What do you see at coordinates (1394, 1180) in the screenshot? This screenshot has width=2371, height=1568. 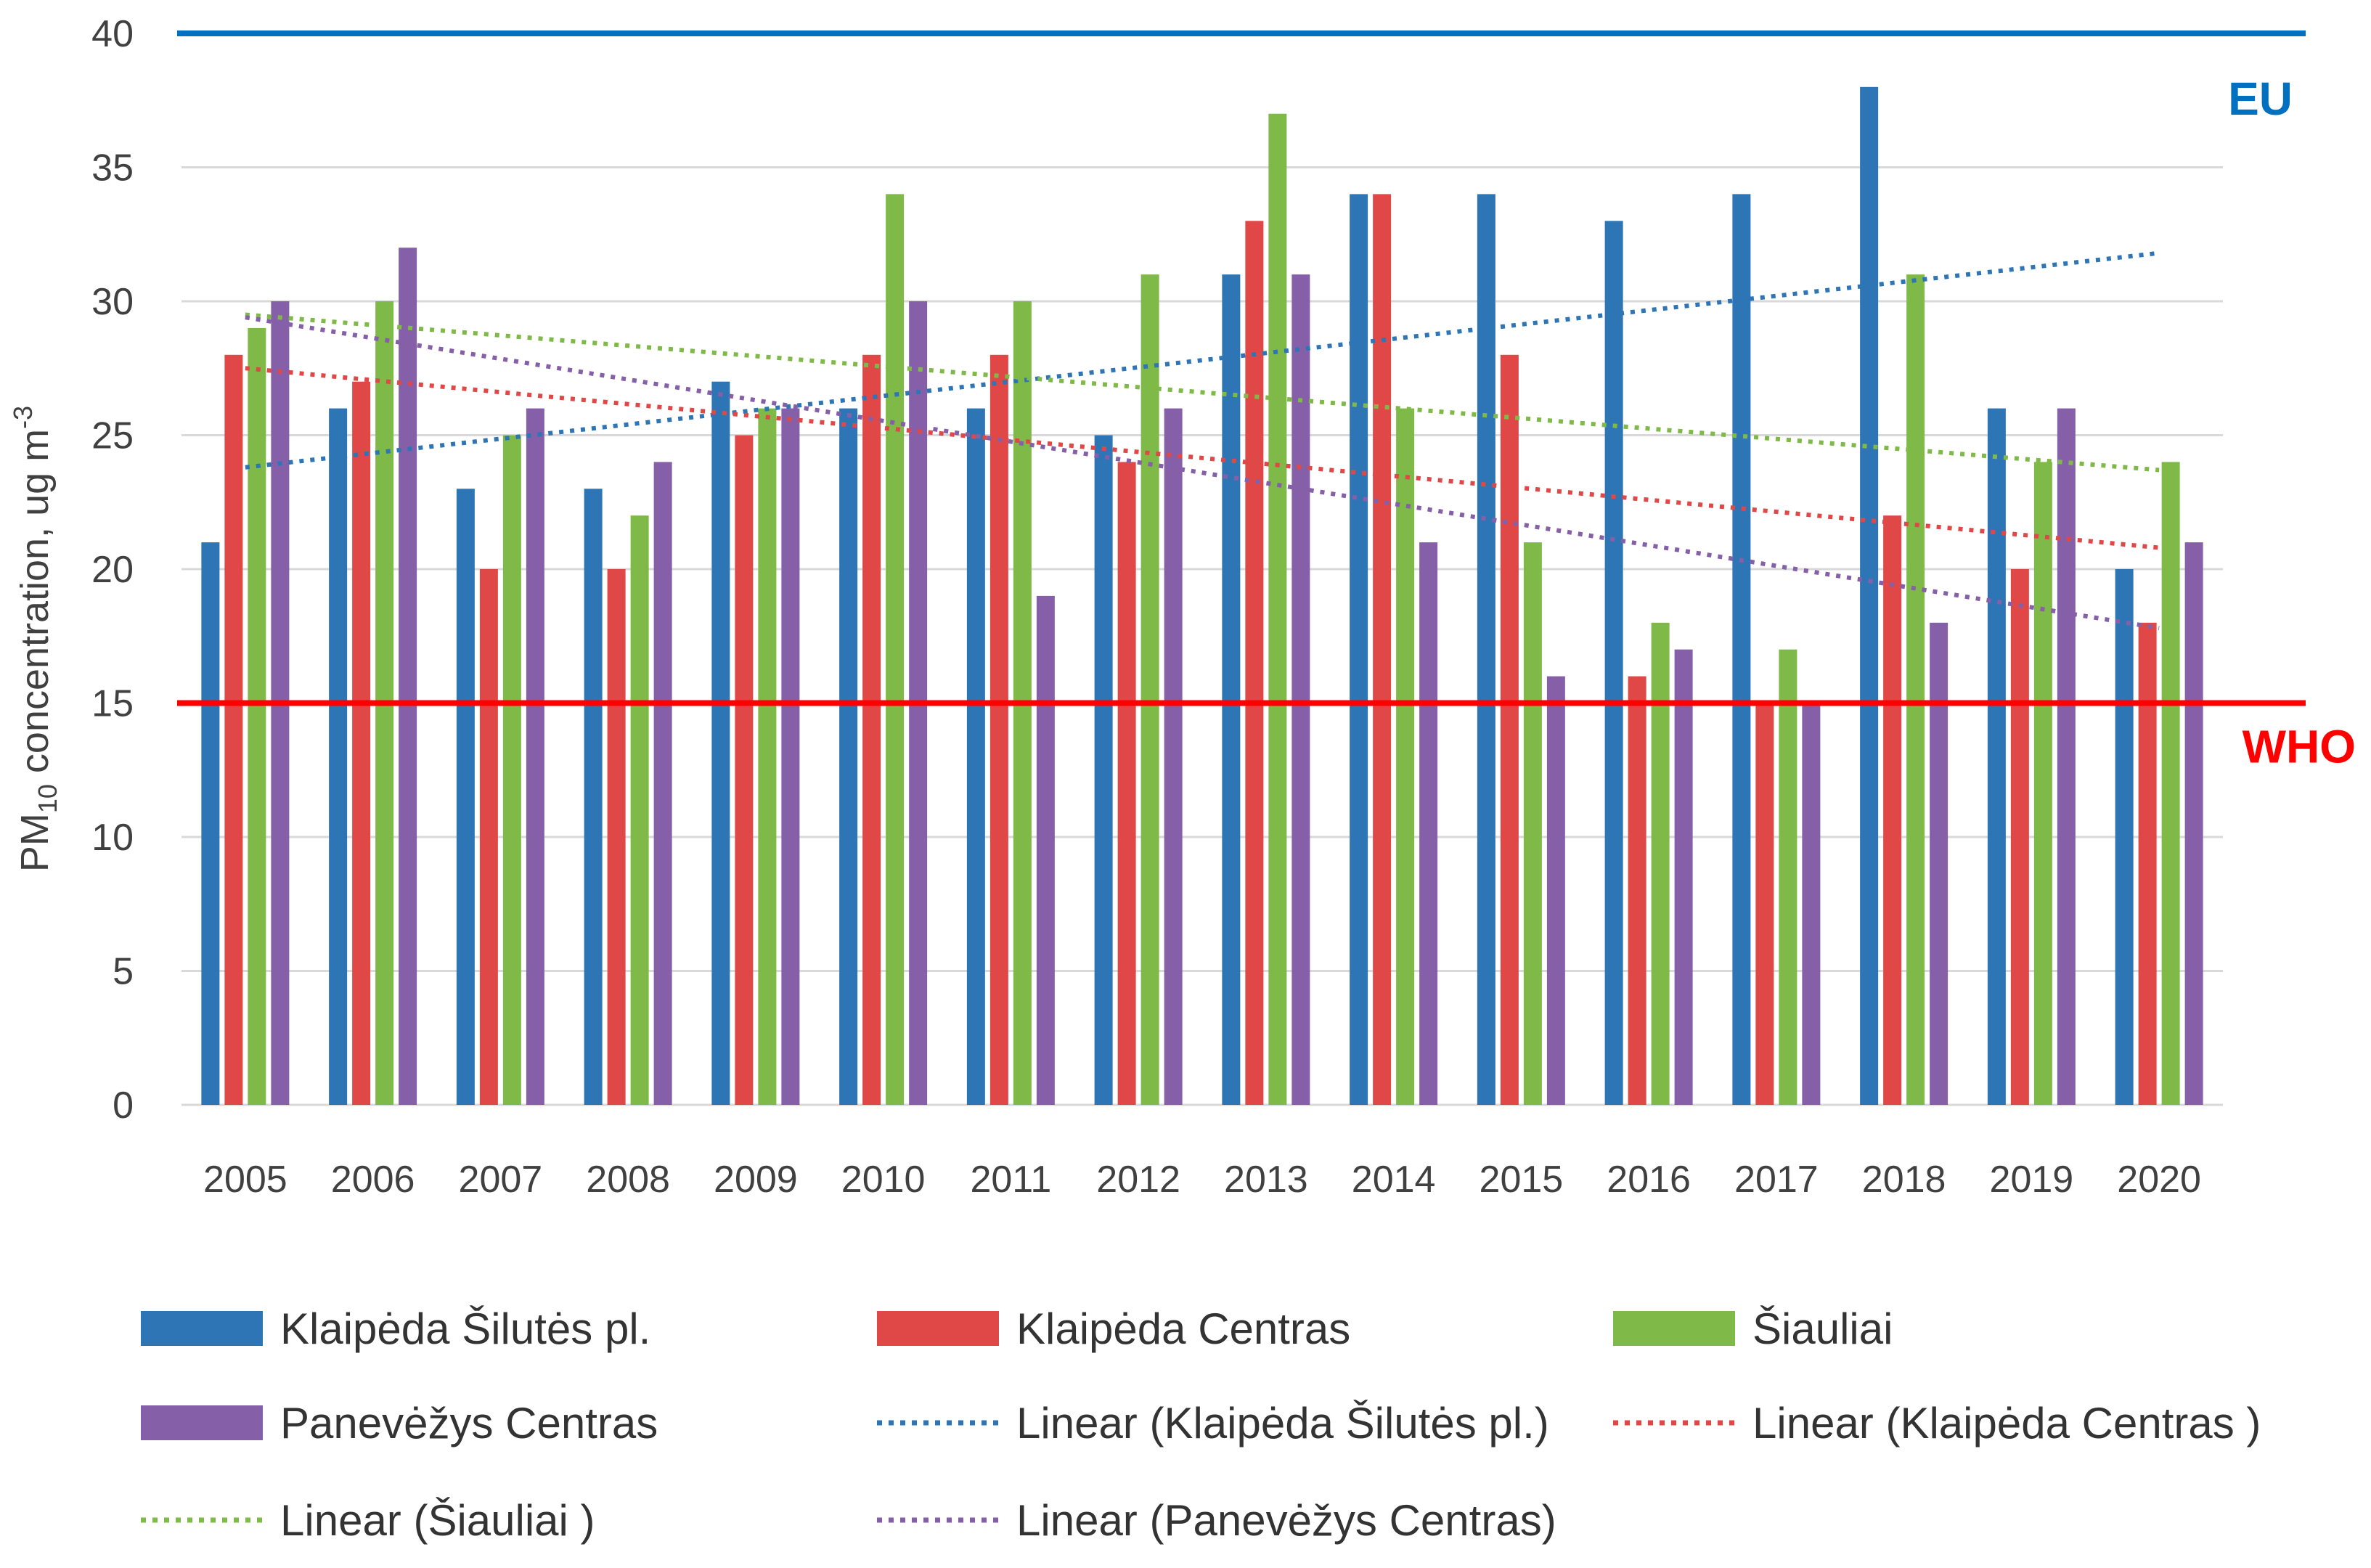 I see `x-tick-label: 2014` at bounding box center [1394, 1180].